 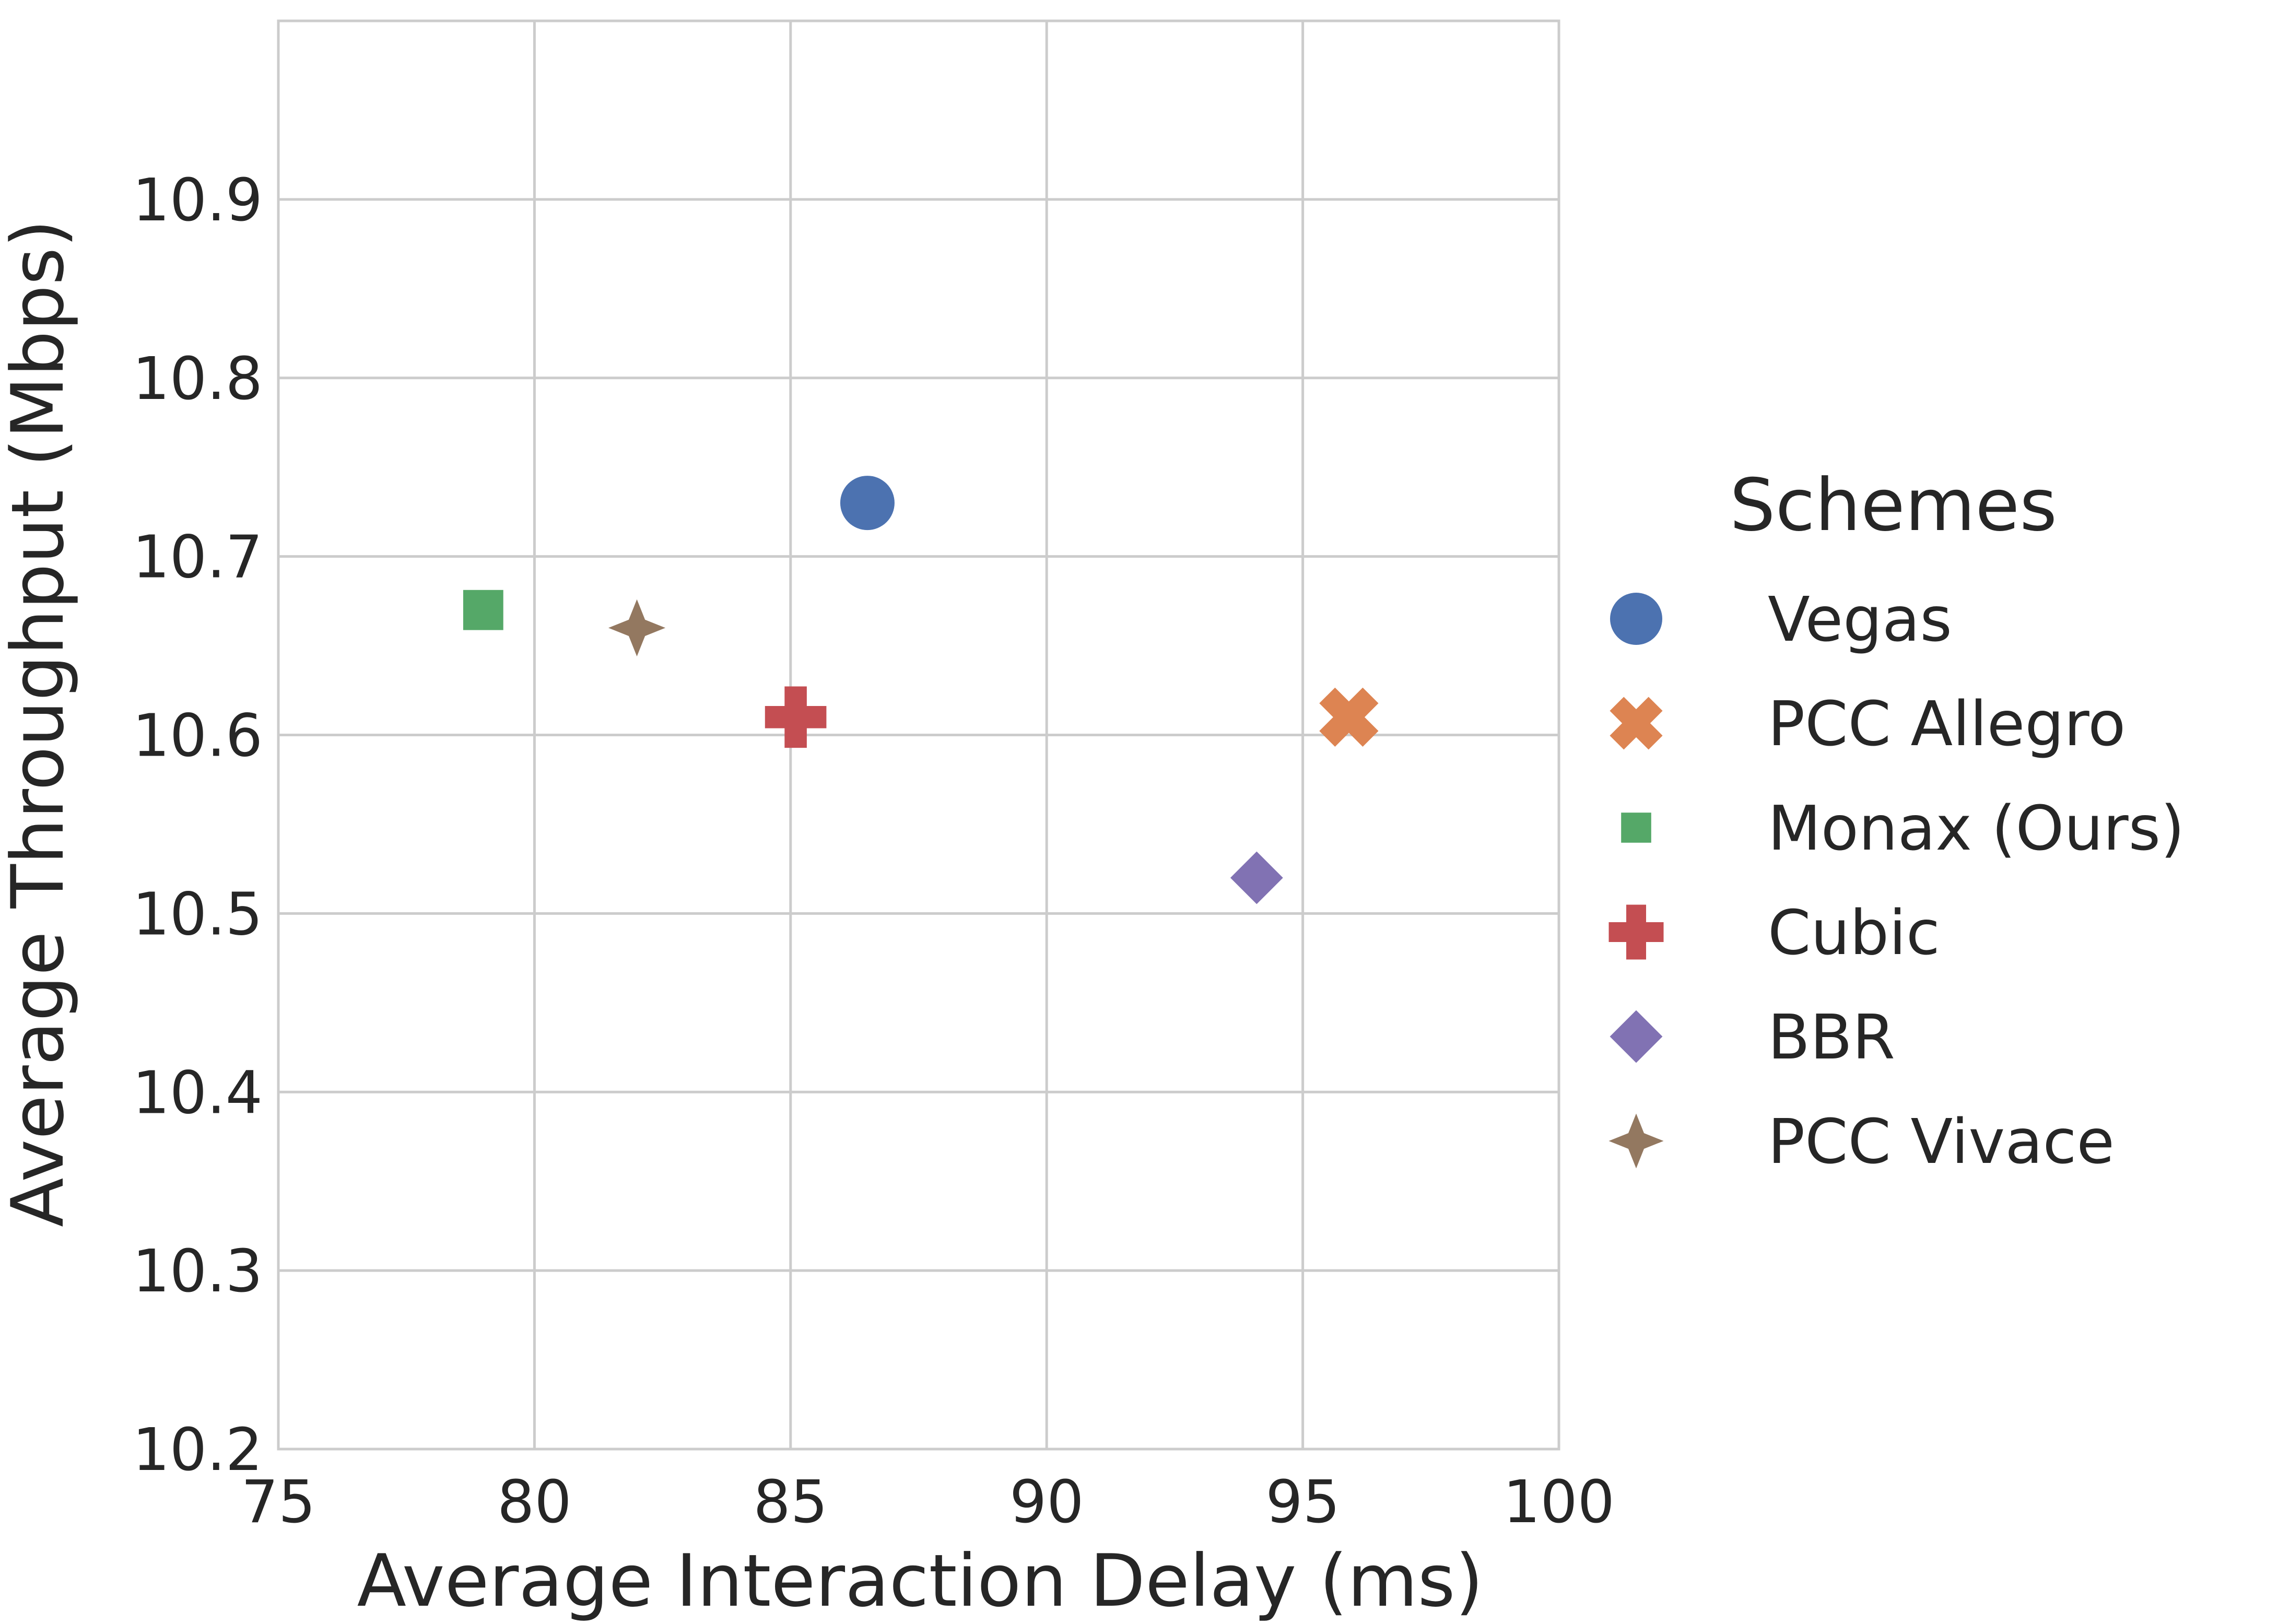 What do you see at coordinates (198, 379) in the screenshot?
I see `y-tick-label: 10.8` at bounding box center [198, 379].